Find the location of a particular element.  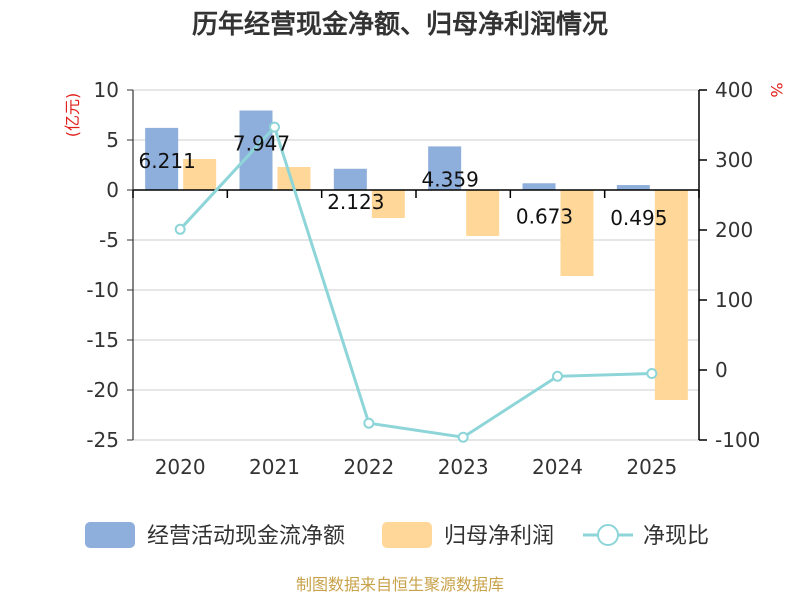

category-label-2025: 2025 is located at coordinates (651, 467).